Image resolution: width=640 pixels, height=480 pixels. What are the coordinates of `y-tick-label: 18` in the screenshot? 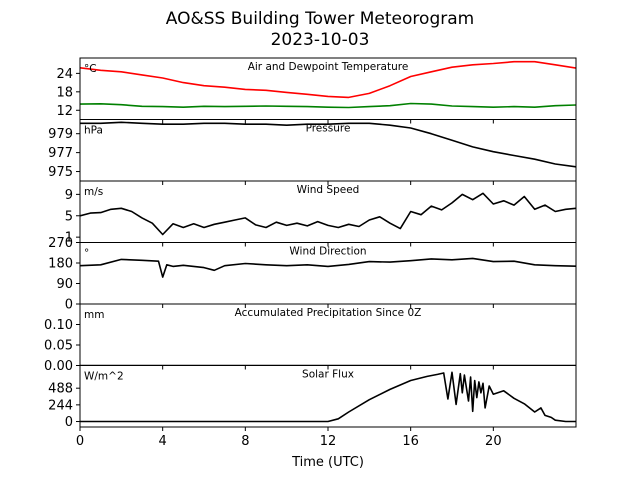 It's located at (64, 92).